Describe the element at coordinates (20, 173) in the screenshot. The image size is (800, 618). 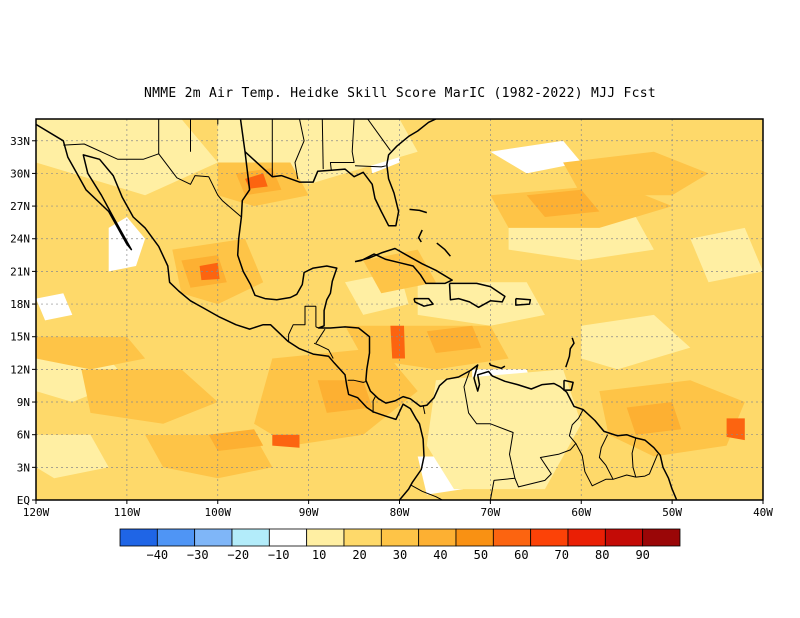
I see `y-tick-label-10: 30N` at that location.